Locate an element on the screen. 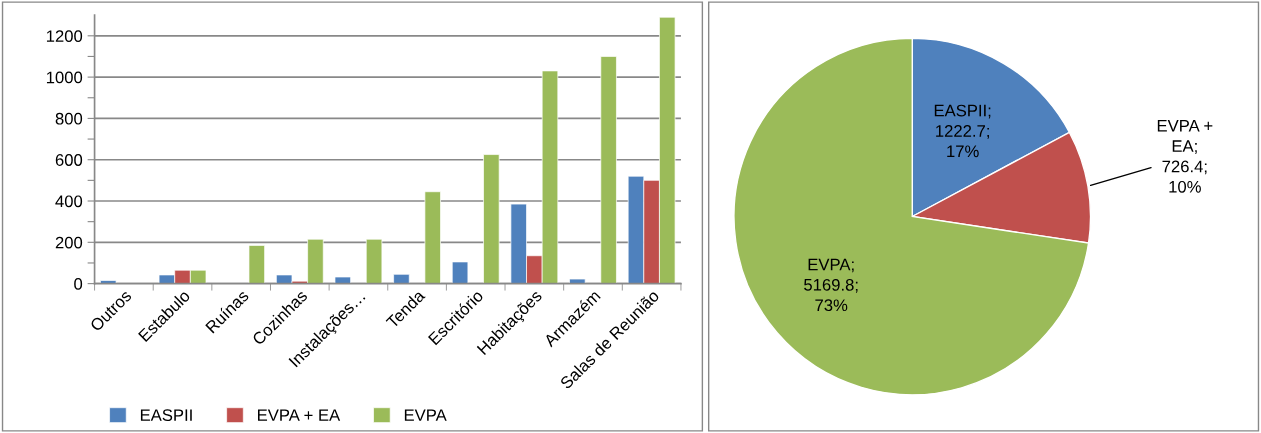 This screenshot has height=433, width=1261. y-tick-label: 600 is located at coordinates (69, 160).